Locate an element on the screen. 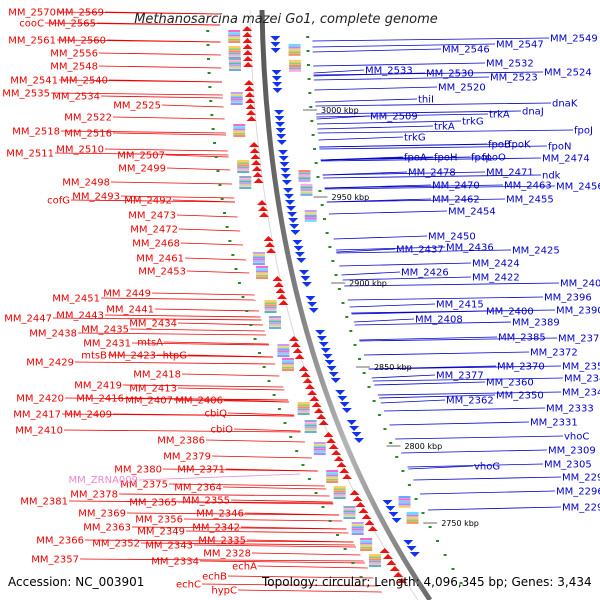 Image resolution: width=600 pixels, height=600 pixels. gene-label-right: MM_2340 is located at coordinates (581, 393).